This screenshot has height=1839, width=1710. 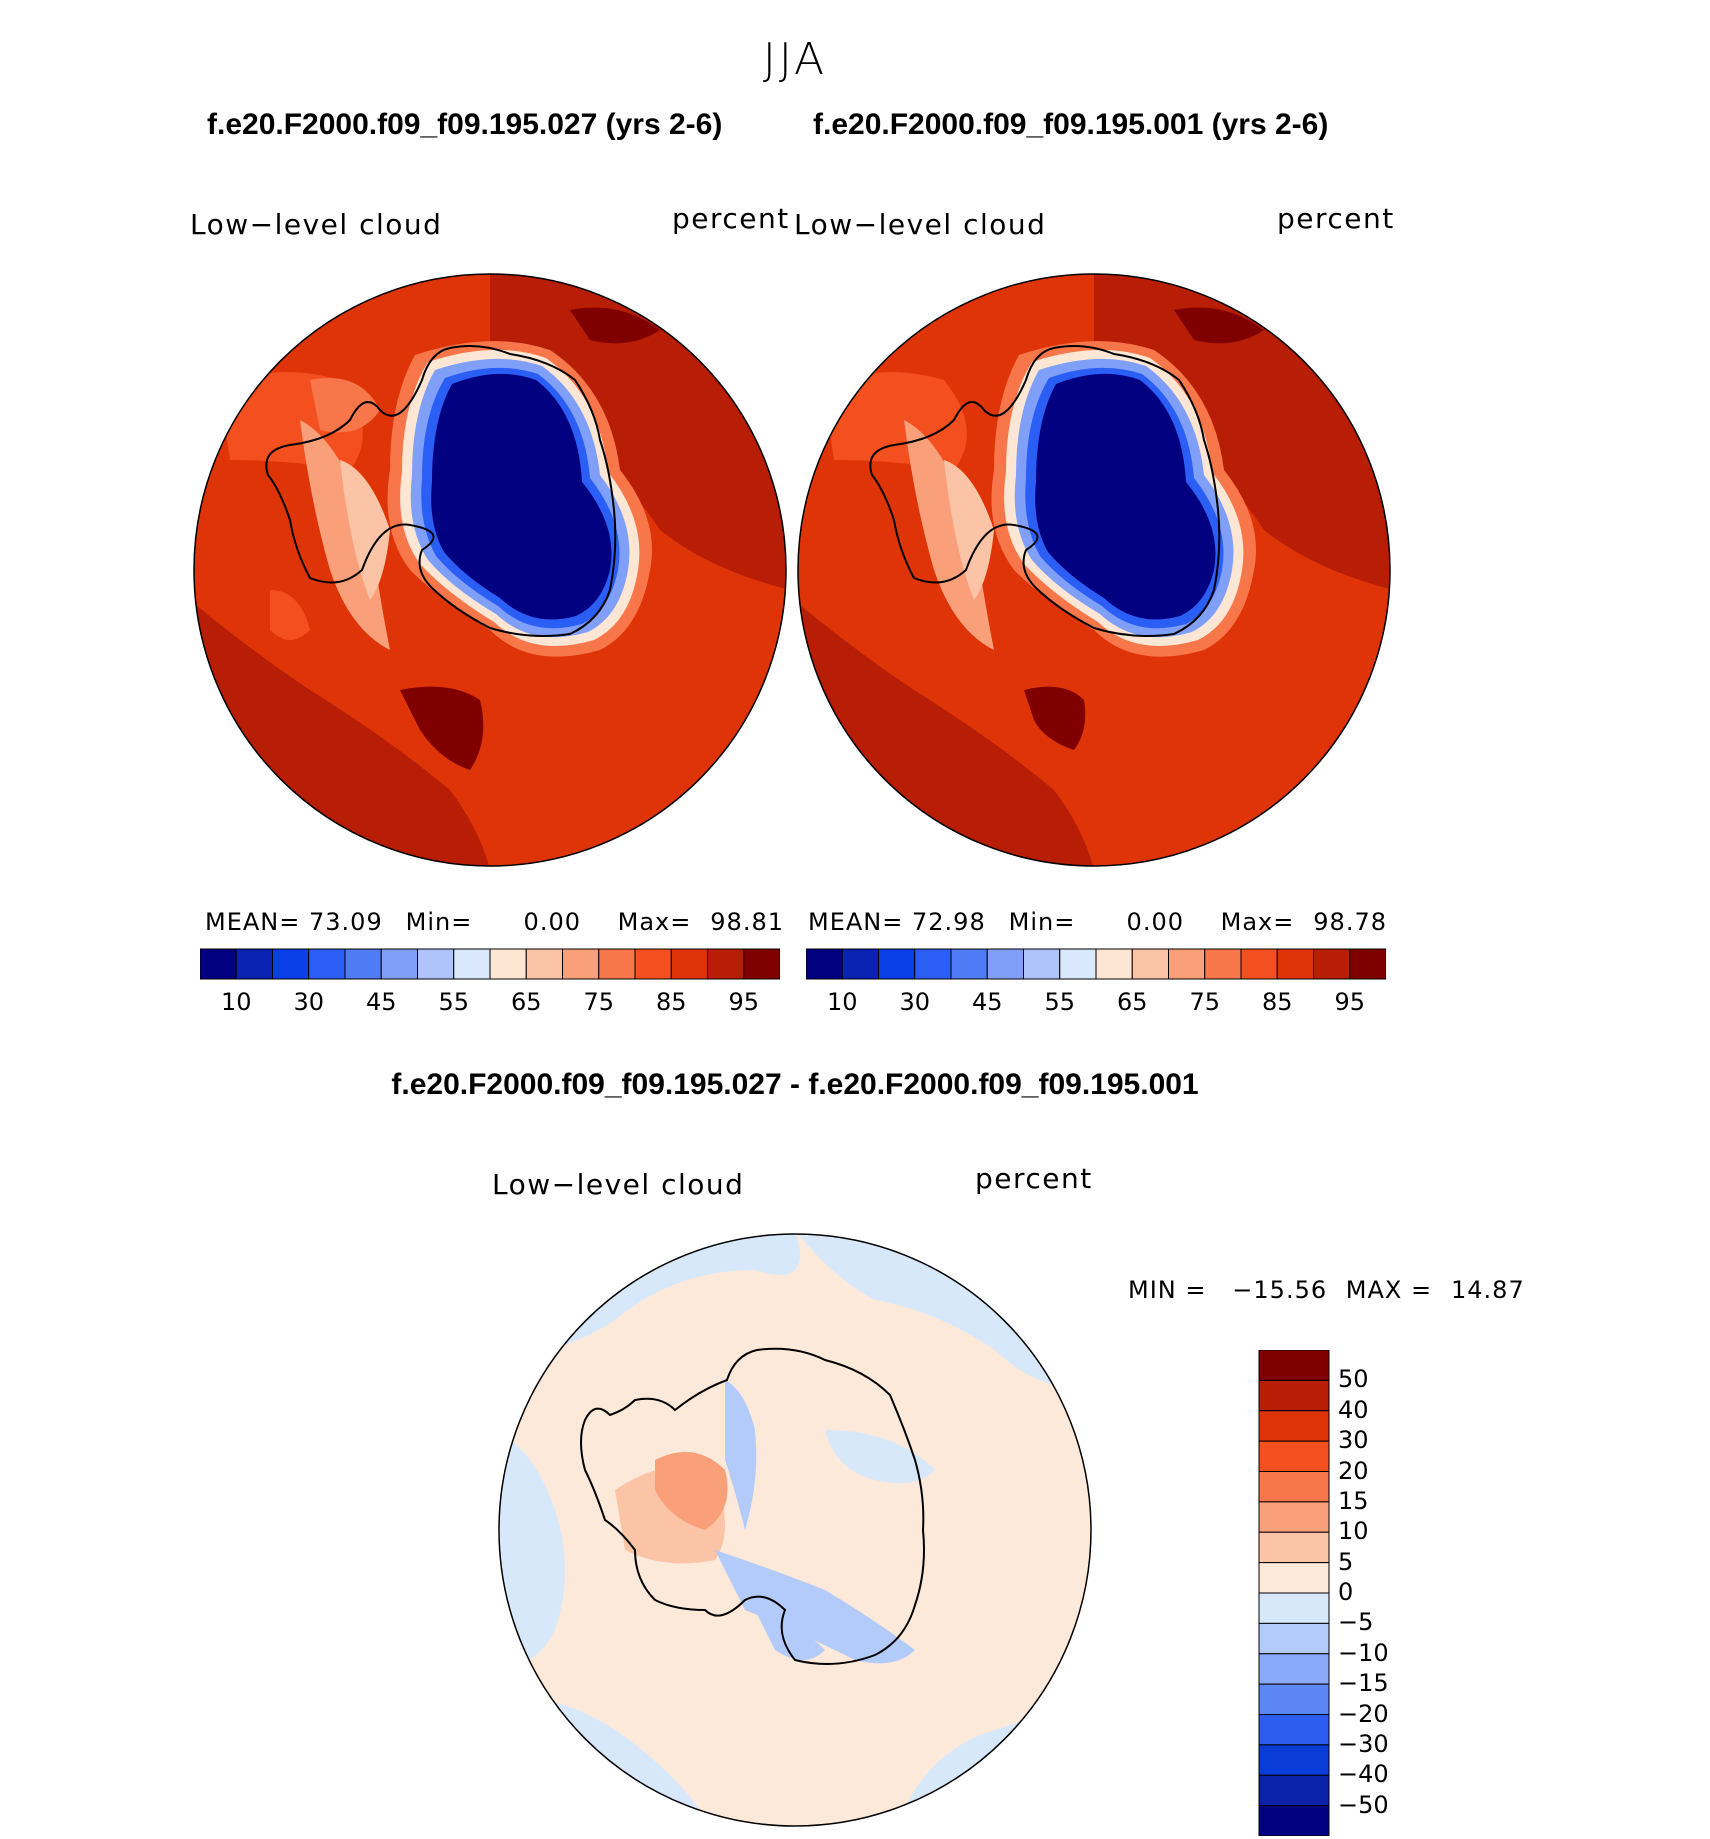 What do you see at coordinates (618, 1184) in the screenshot?
I see `difference-variable-label: Low−level cloud` at bounding box center [618, 1184].